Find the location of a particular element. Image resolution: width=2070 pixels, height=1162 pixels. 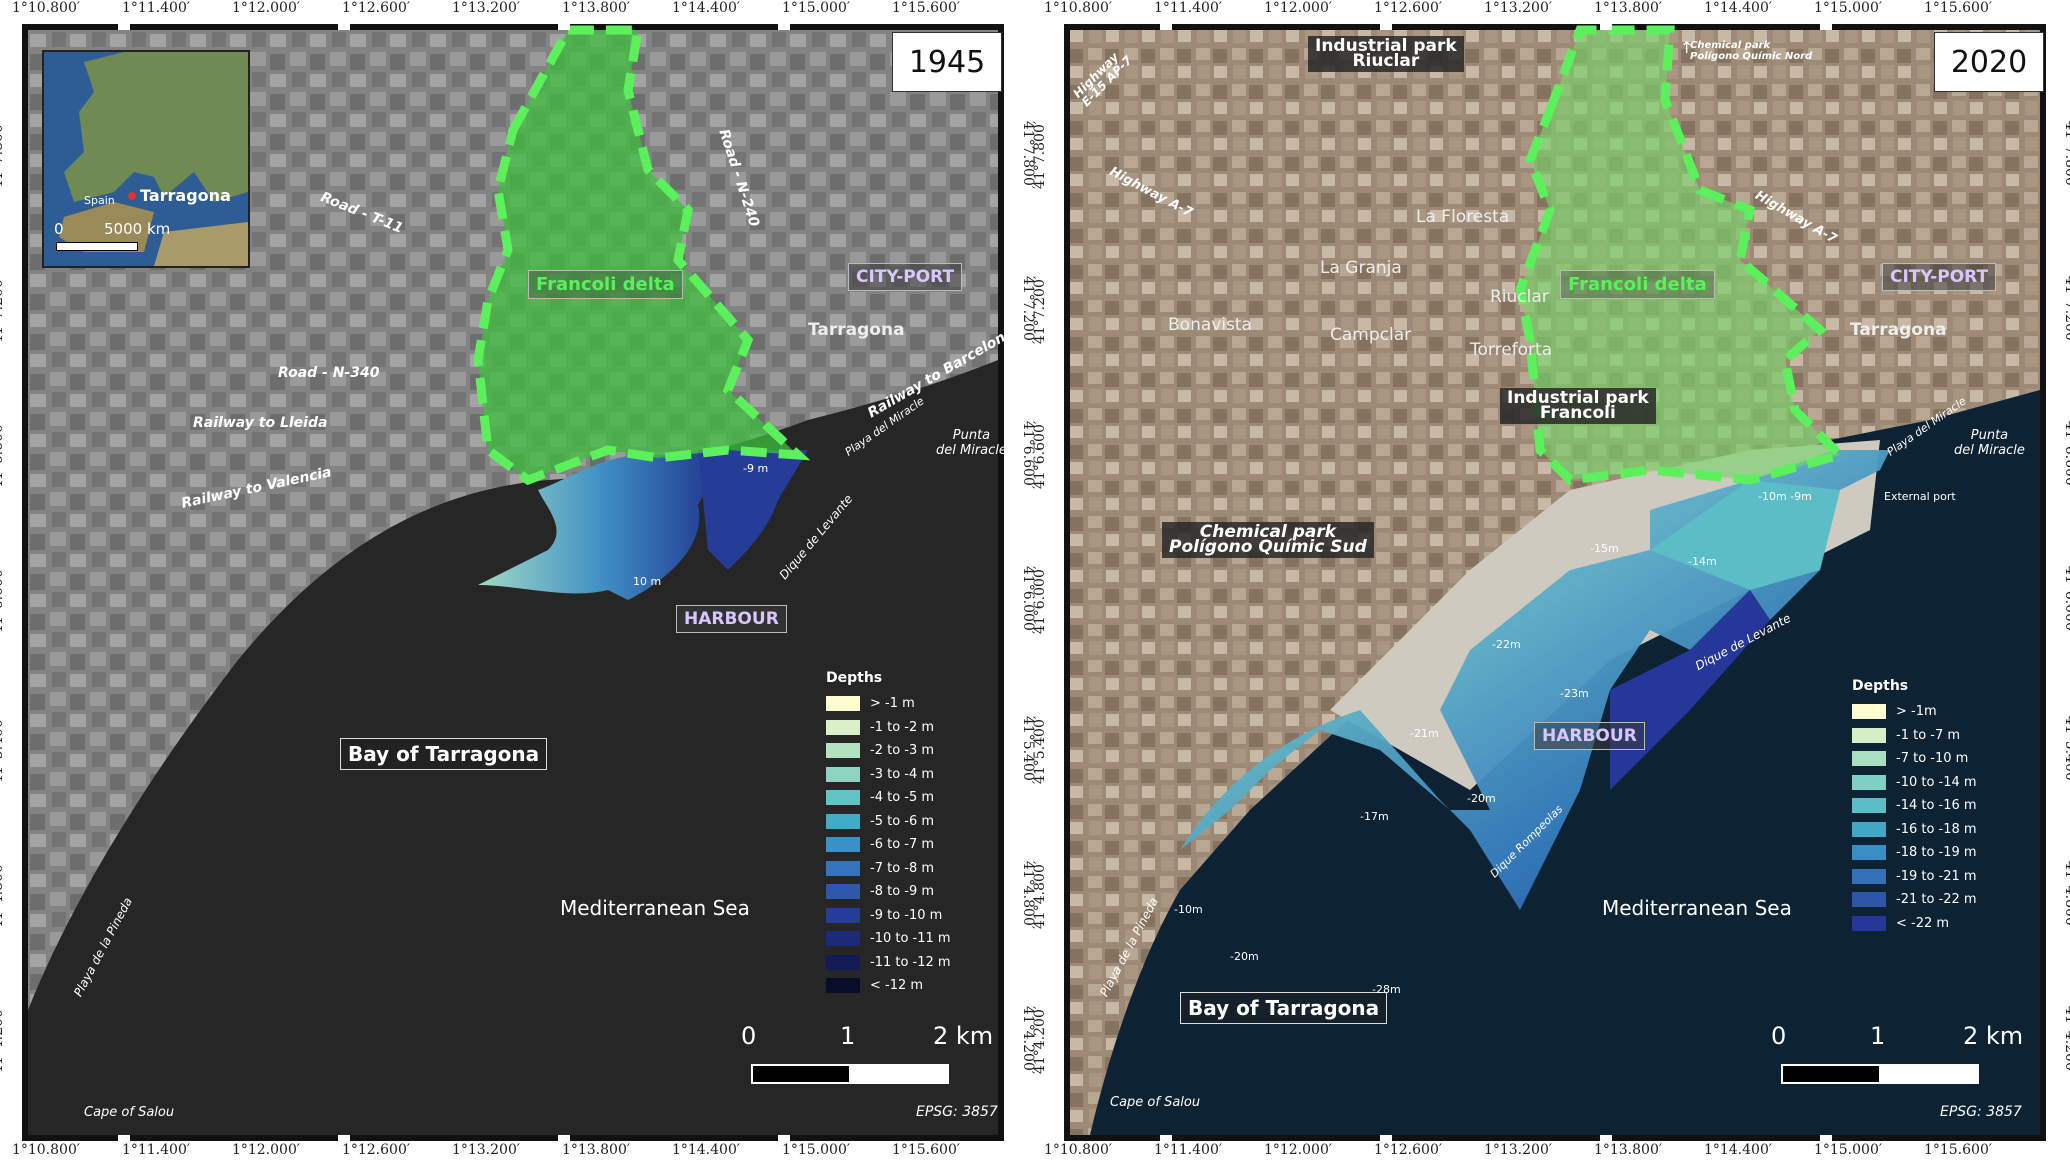

industrial-park-francoli-label: Industrial park Francoli is located at coordinates (1578, 406).